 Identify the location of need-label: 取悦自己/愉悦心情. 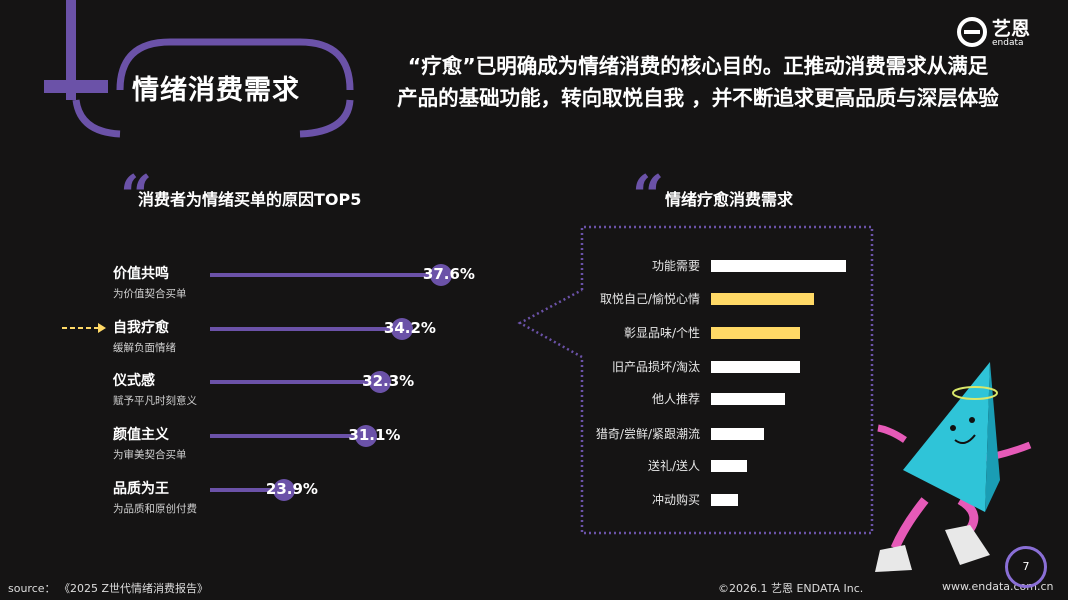
(649, 299).